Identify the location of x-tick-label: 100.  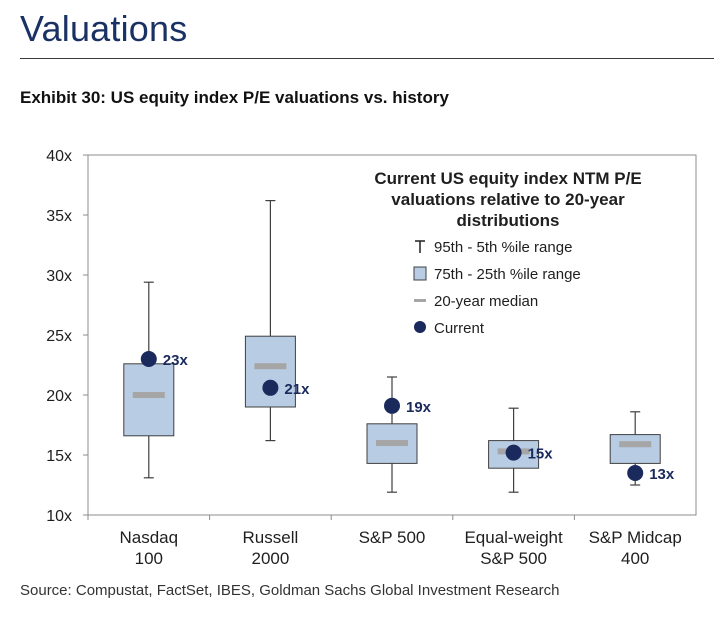
(149, 558).